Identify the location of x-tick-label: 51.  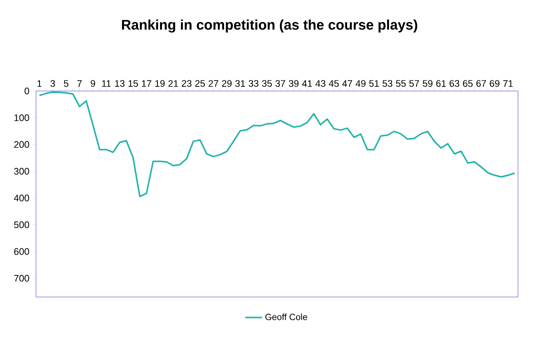
(374, 83).